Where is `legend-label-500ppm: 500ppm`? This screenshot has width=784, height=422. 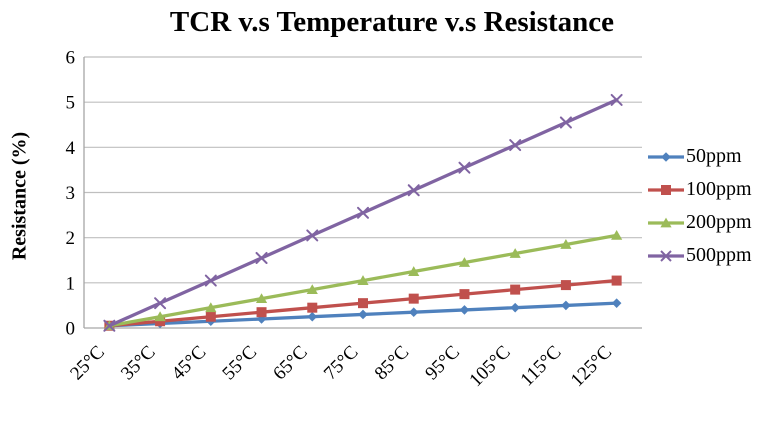
legend-label-500ppm: 500ppm is located at coordinates (719, 255).